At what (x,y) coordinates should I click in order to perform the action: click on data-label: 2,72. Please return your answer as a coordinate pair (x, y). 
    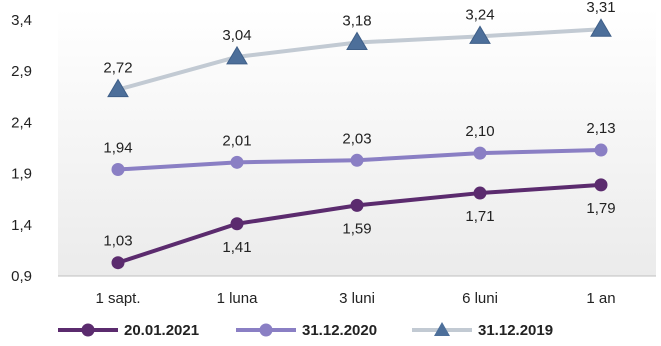
    Looking at the image, I should click on (117, 68).